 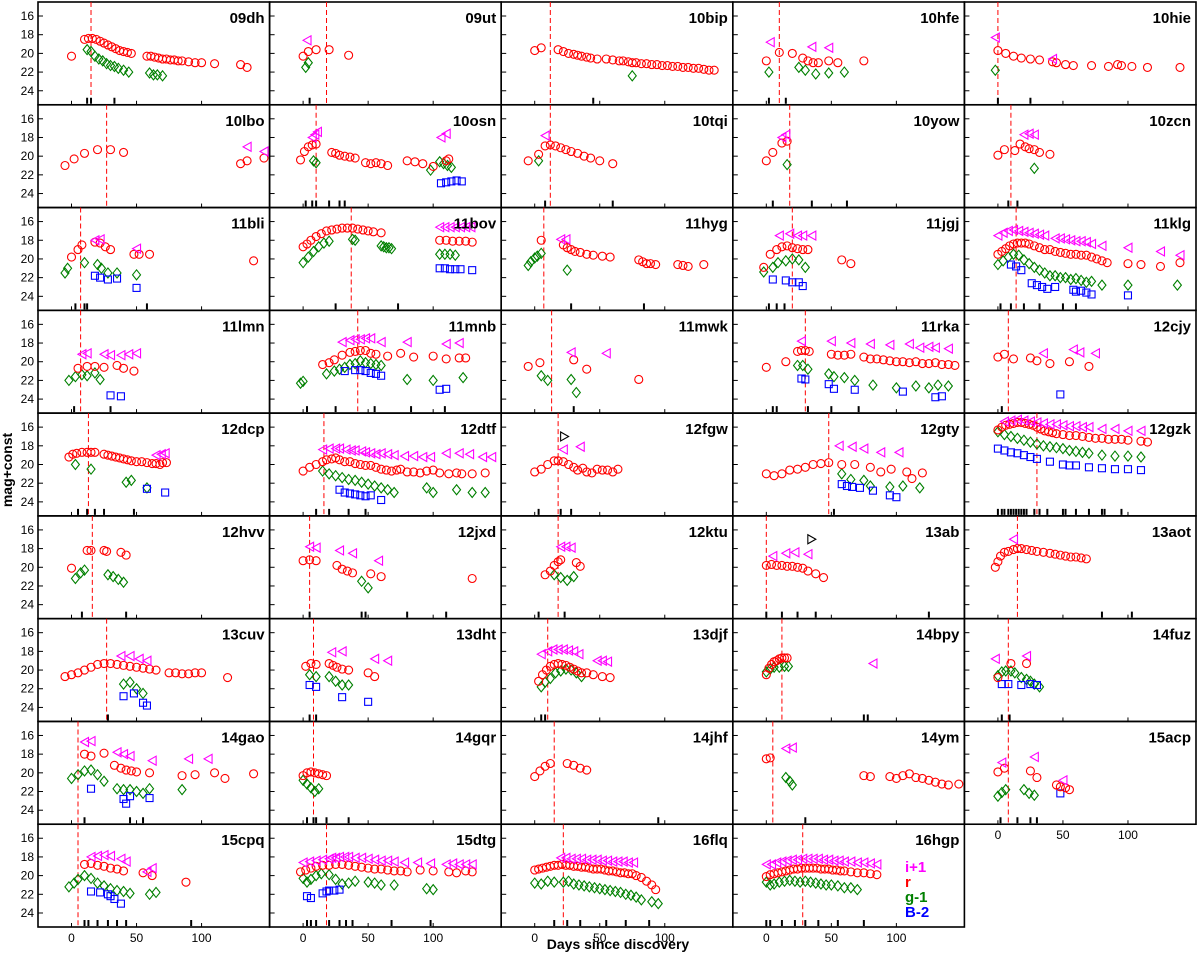 What do you see at coordinates (848, 875) in the screenshot?
I see `panel-16hgp: 16hgp` at bounding box center [848, 875].